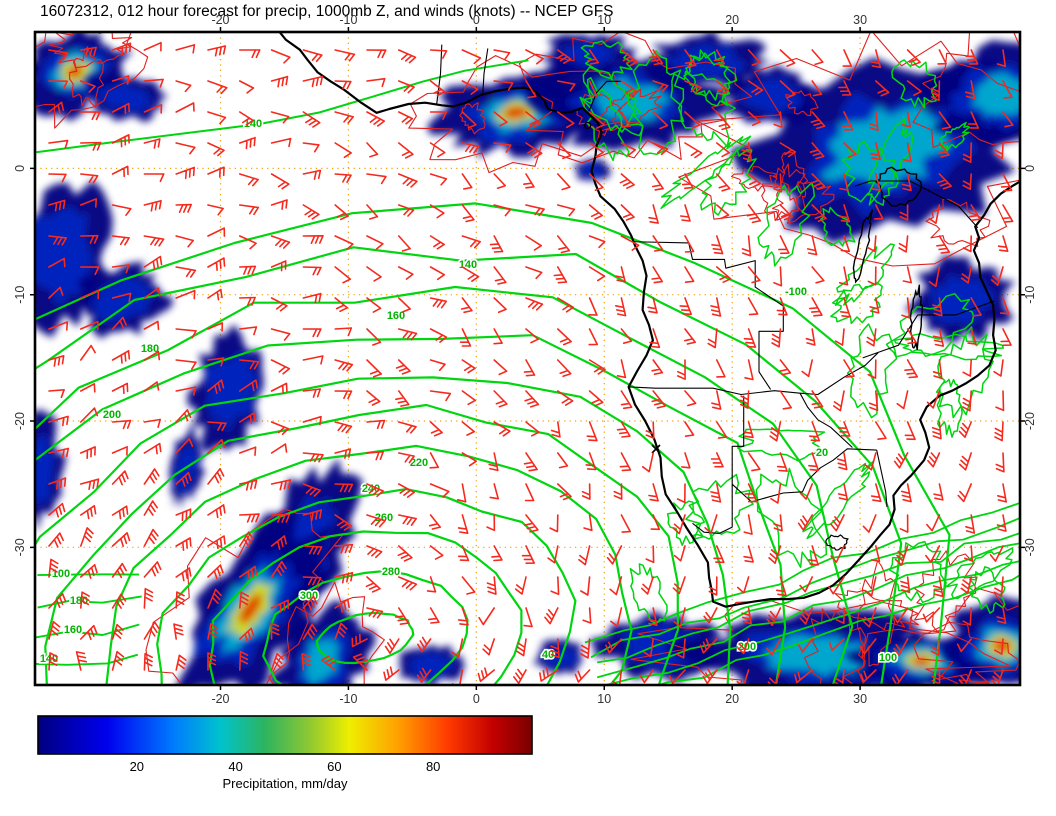 This screenshot has width=1056, height=816. What do you see at coordinates (285, 783) in the screenshot?
I see `colorbar-caption: Precipitation, mm/day` at bounding box center [285, 783].